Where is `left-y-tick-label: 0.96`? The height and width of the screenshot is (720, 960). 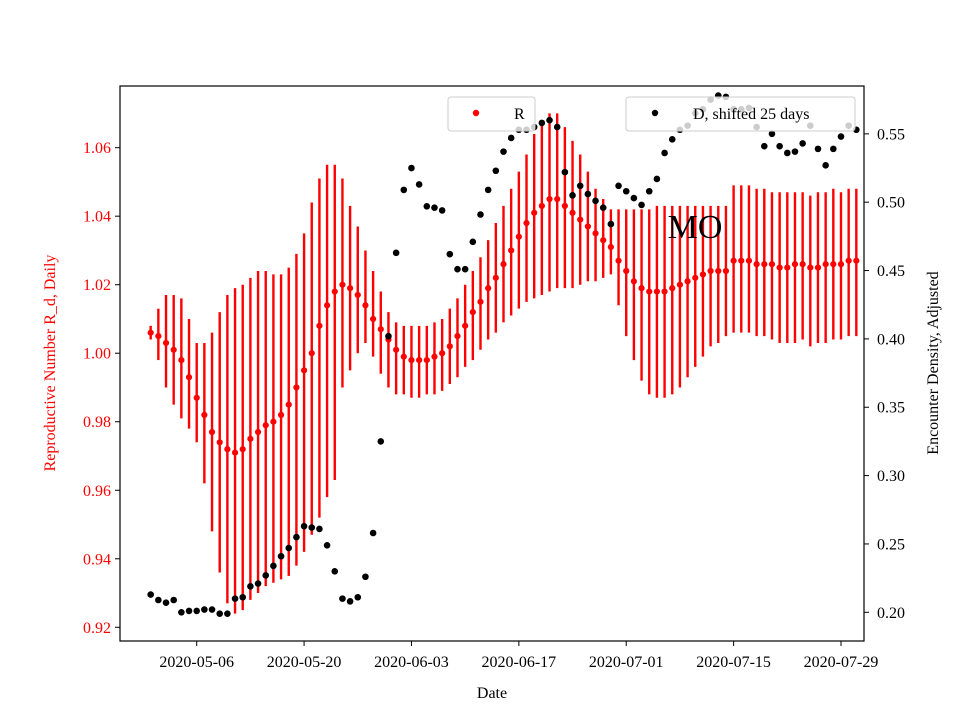 left-y-tick-label: 0.96 is located at coordinates (97, 491).